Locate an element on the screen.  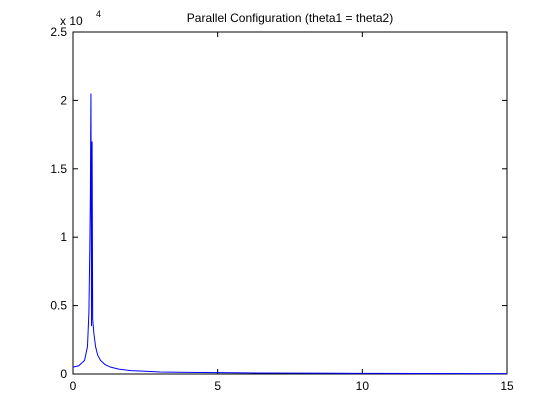
x-tick-label: 10 is located at coordinates (363, 386).